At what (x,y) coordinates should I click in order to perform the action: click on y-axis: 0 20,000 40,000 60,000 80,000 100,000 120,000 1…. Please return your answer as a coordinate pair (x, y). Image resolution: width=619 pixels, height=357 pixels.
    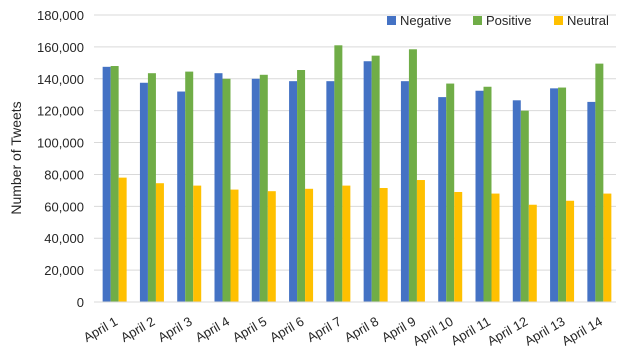
    Looking at the image, I should click on (60, 159).